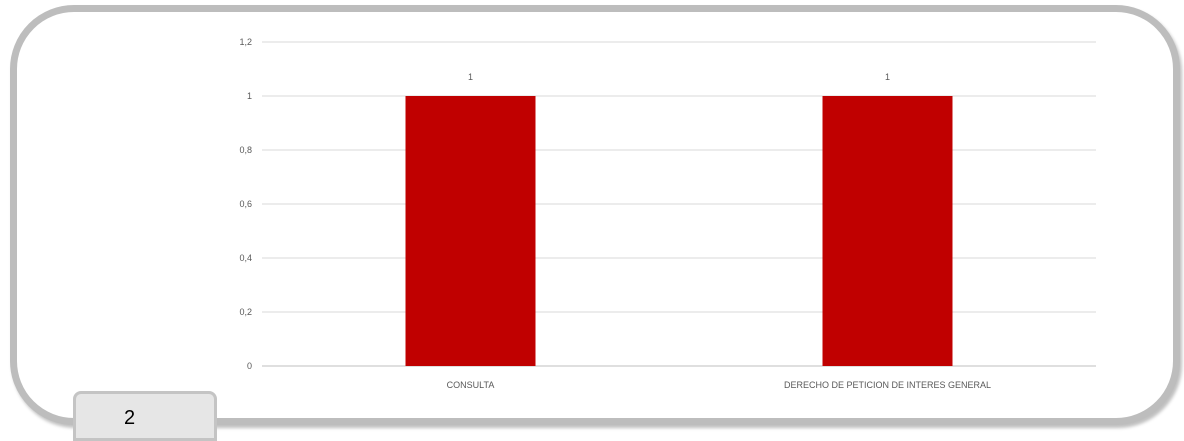 The width and height of the screenshot is (1184, 441). What do you see at coordinates (130, 418) in the screenshot?
I see `page-number: 2` at bounding box center [130, 418].